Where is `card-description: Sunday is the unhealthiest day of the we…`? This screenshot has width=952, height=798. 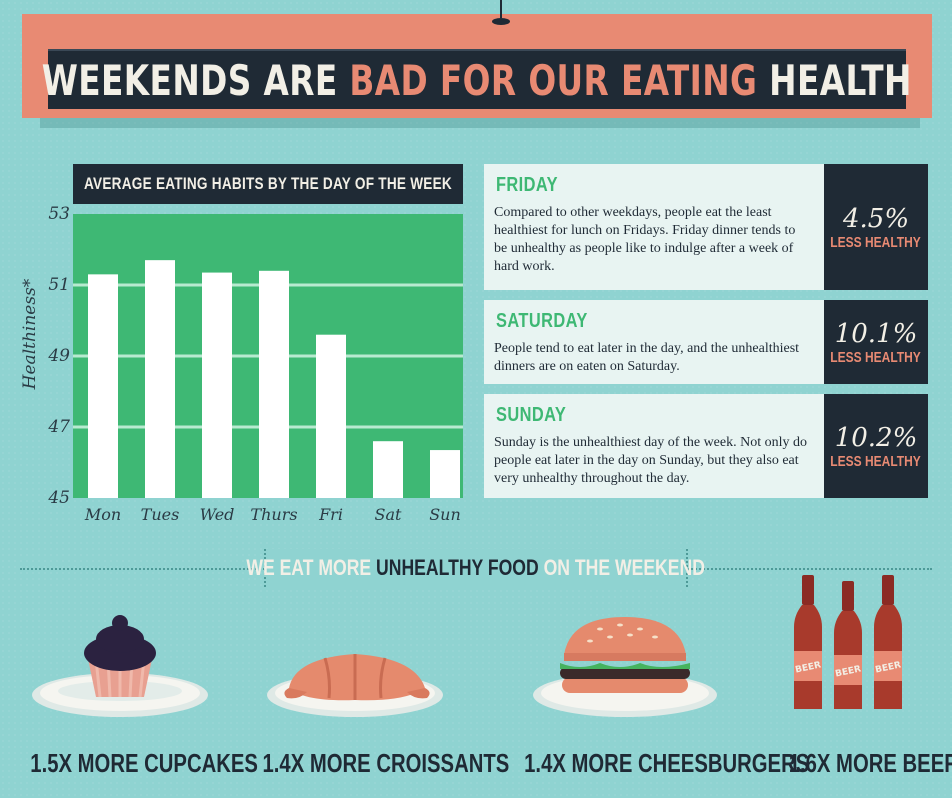
card-description: Sunday is the unhealthiest day of the we… is located at coordinates (650, 460).